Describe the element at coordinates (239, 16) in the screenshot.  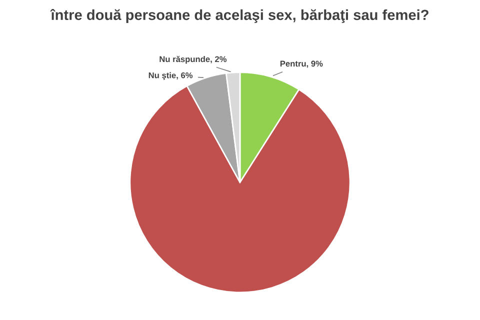
I see `chart-title: între două persoane de acelaşi sex, bărbaţi sau femei?` at that location.